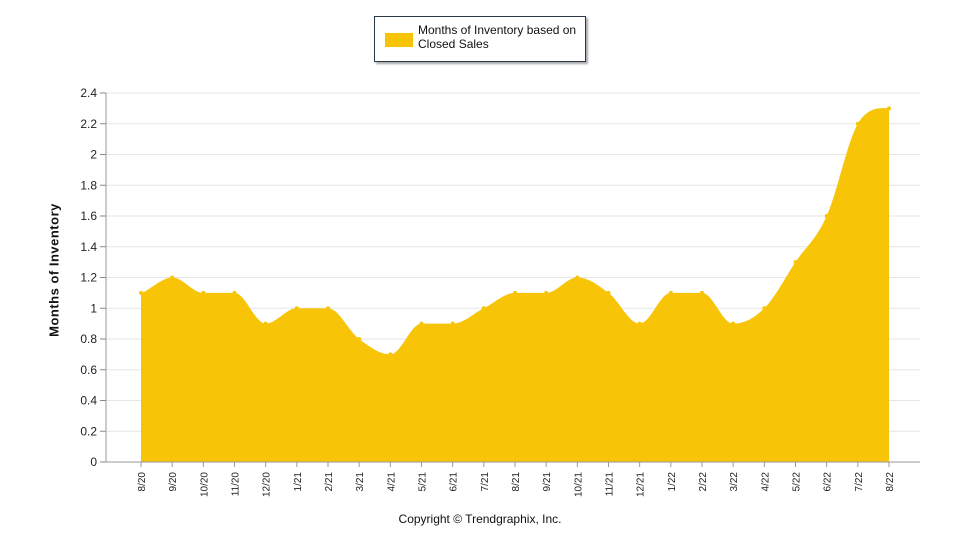 The height and width of the screenshot is (550, 960). Describe the element at coordinates (88, 401) in the screenshot. I see `y-tick-label: 0.4` at that location.